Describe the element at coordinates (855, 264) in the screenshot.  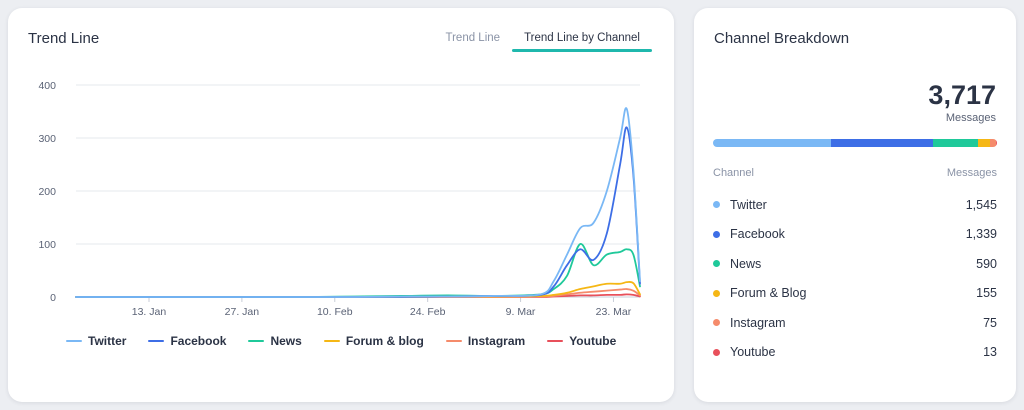
I see `channel-row: News 590` at that location.